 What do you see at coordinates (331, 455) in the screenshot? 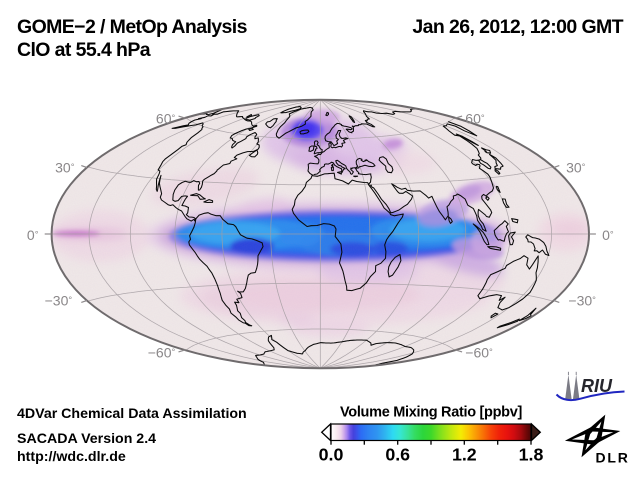
I see `svg-text: 0.0` at bounding box center [331, 455].